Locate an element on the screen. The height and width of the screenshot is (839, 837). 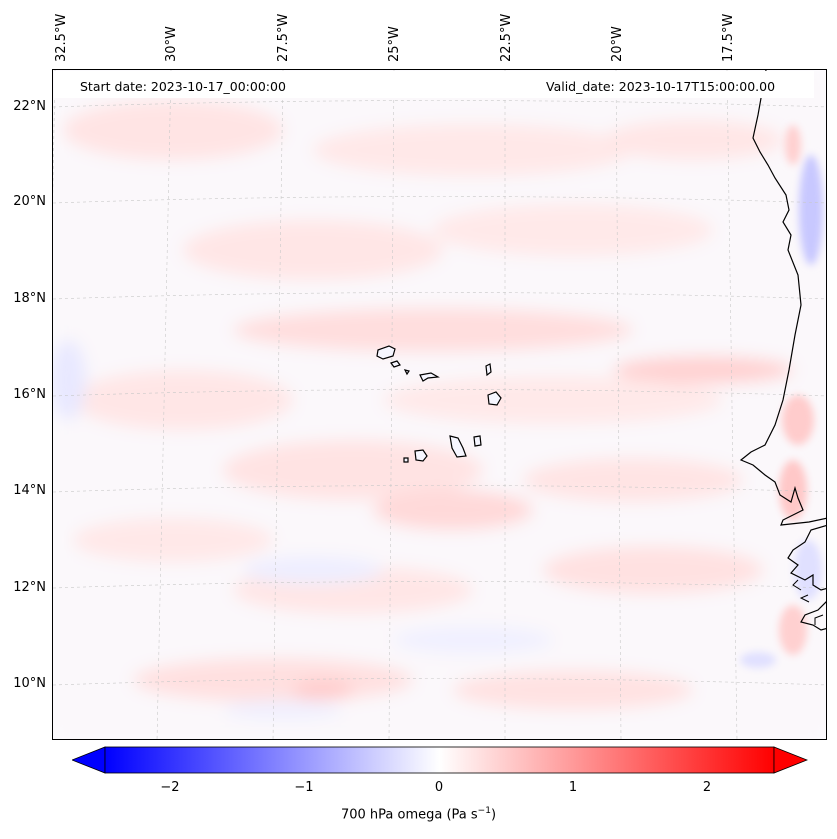
lon-label-30w: 30°W is located at coordinates (171, 44).